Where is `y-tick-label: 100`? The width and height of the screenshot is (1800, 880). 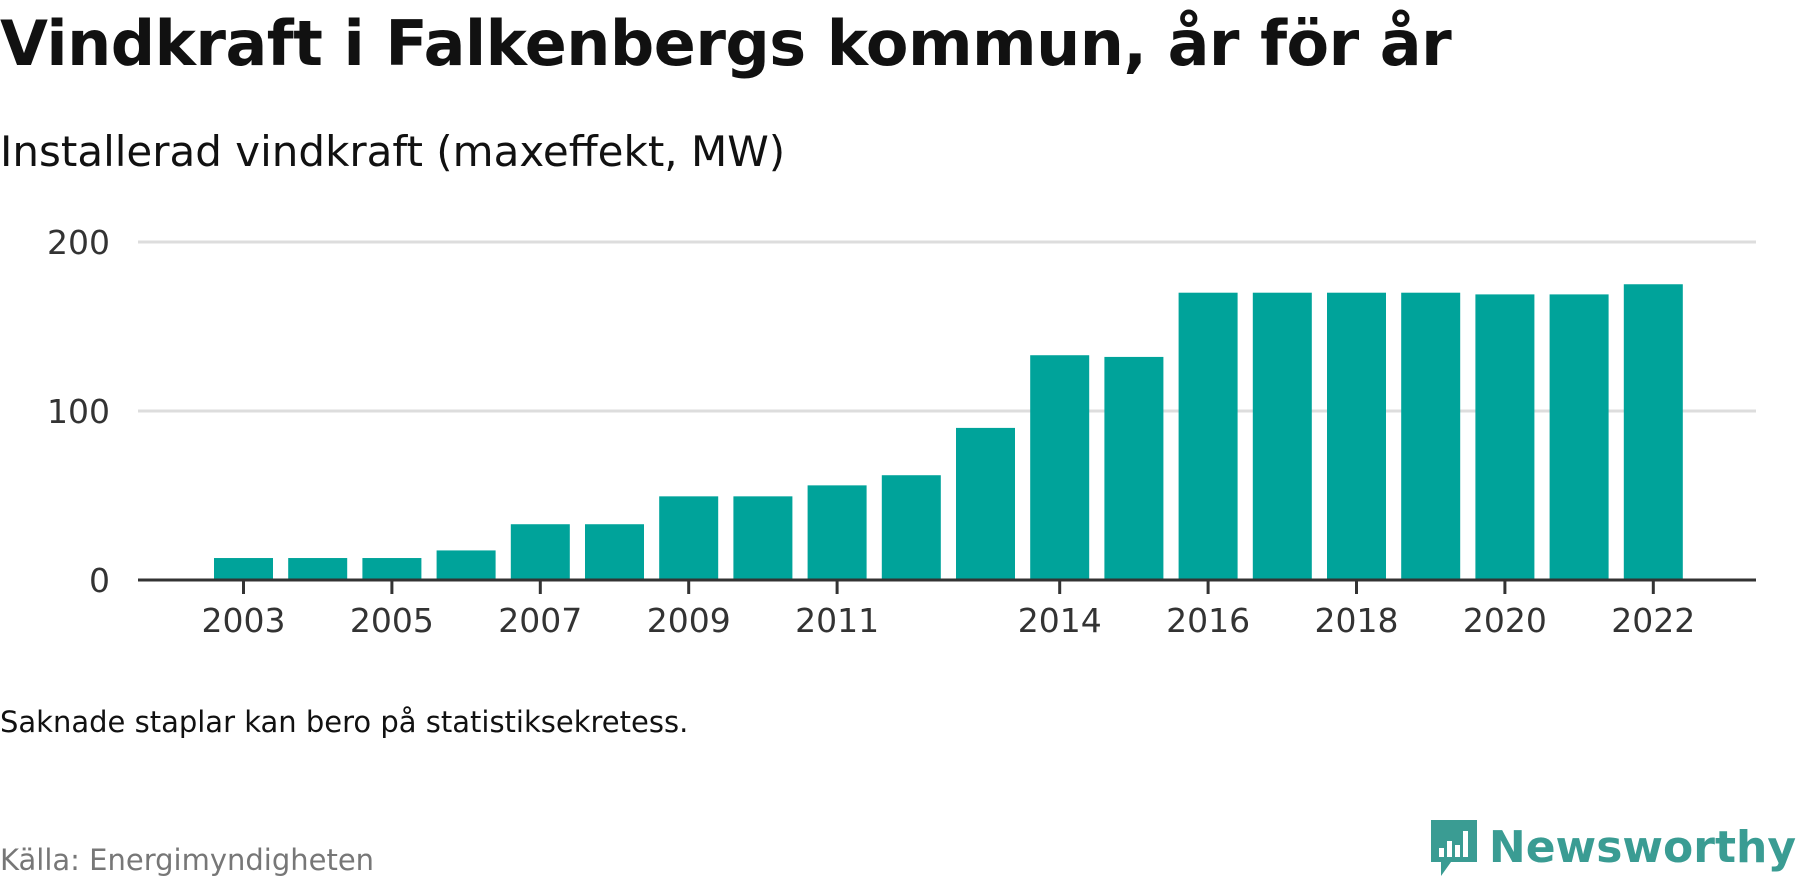
y-tick-label: 100 is located at coordinates (78, 411).